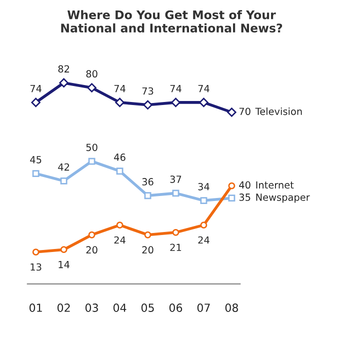  Describe the element at coordinates (275, 185) in the screenshot. I see `text: Internet` at that location.